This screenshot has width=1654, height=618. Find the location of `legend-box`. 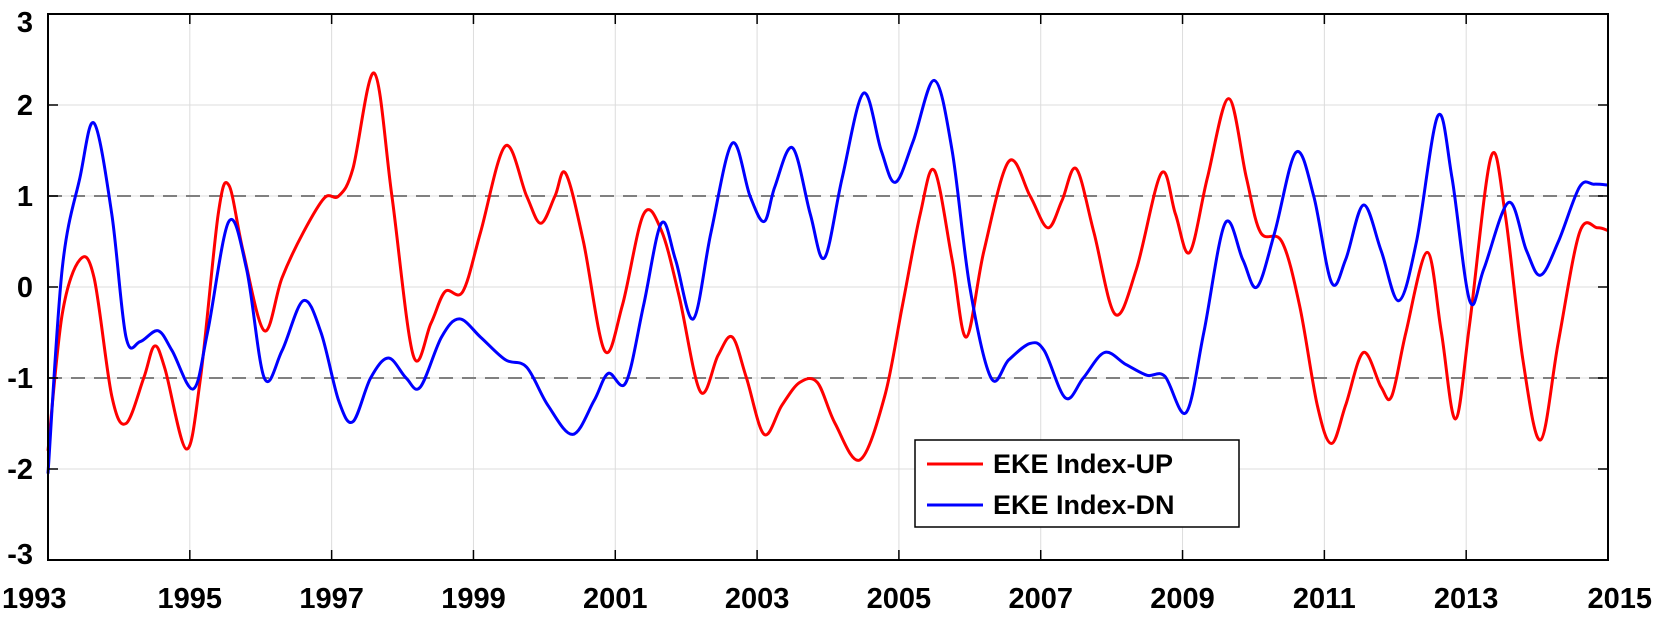

legend-box is located at coordinates (1077, 483).